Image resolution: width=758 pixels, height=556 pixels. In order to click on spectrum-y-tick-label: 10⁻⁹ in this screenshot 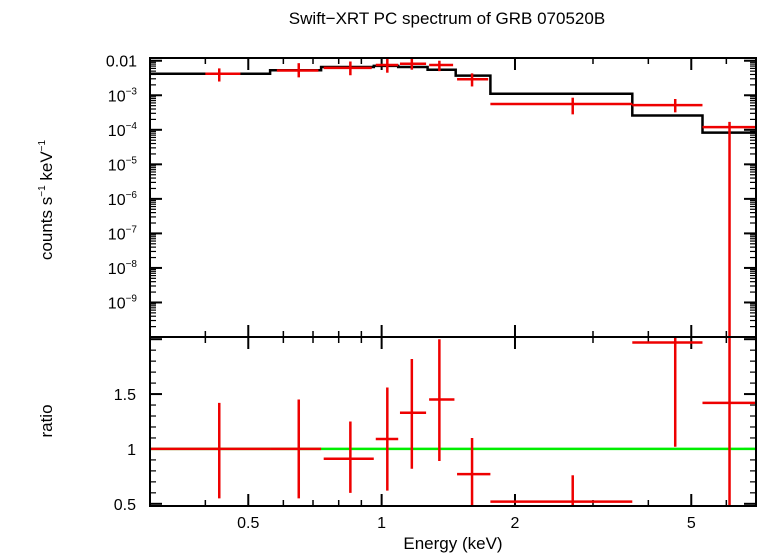, I will do `click(123, 302)`.